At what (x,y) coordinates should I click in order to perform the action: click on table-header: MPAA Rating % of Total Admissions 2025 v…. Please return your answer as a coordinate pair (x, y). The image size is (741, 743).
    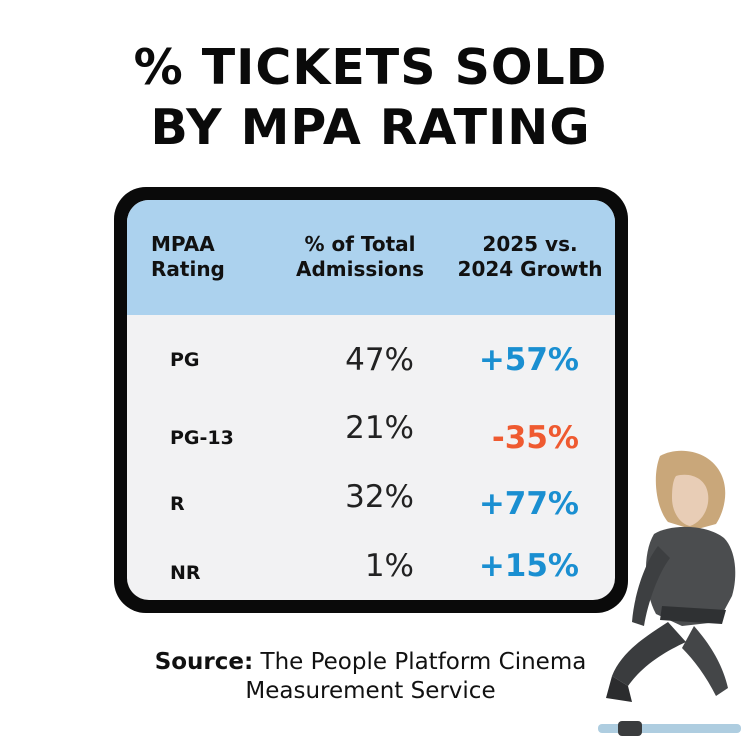
    Looking at the image, I should click on (371, 257).